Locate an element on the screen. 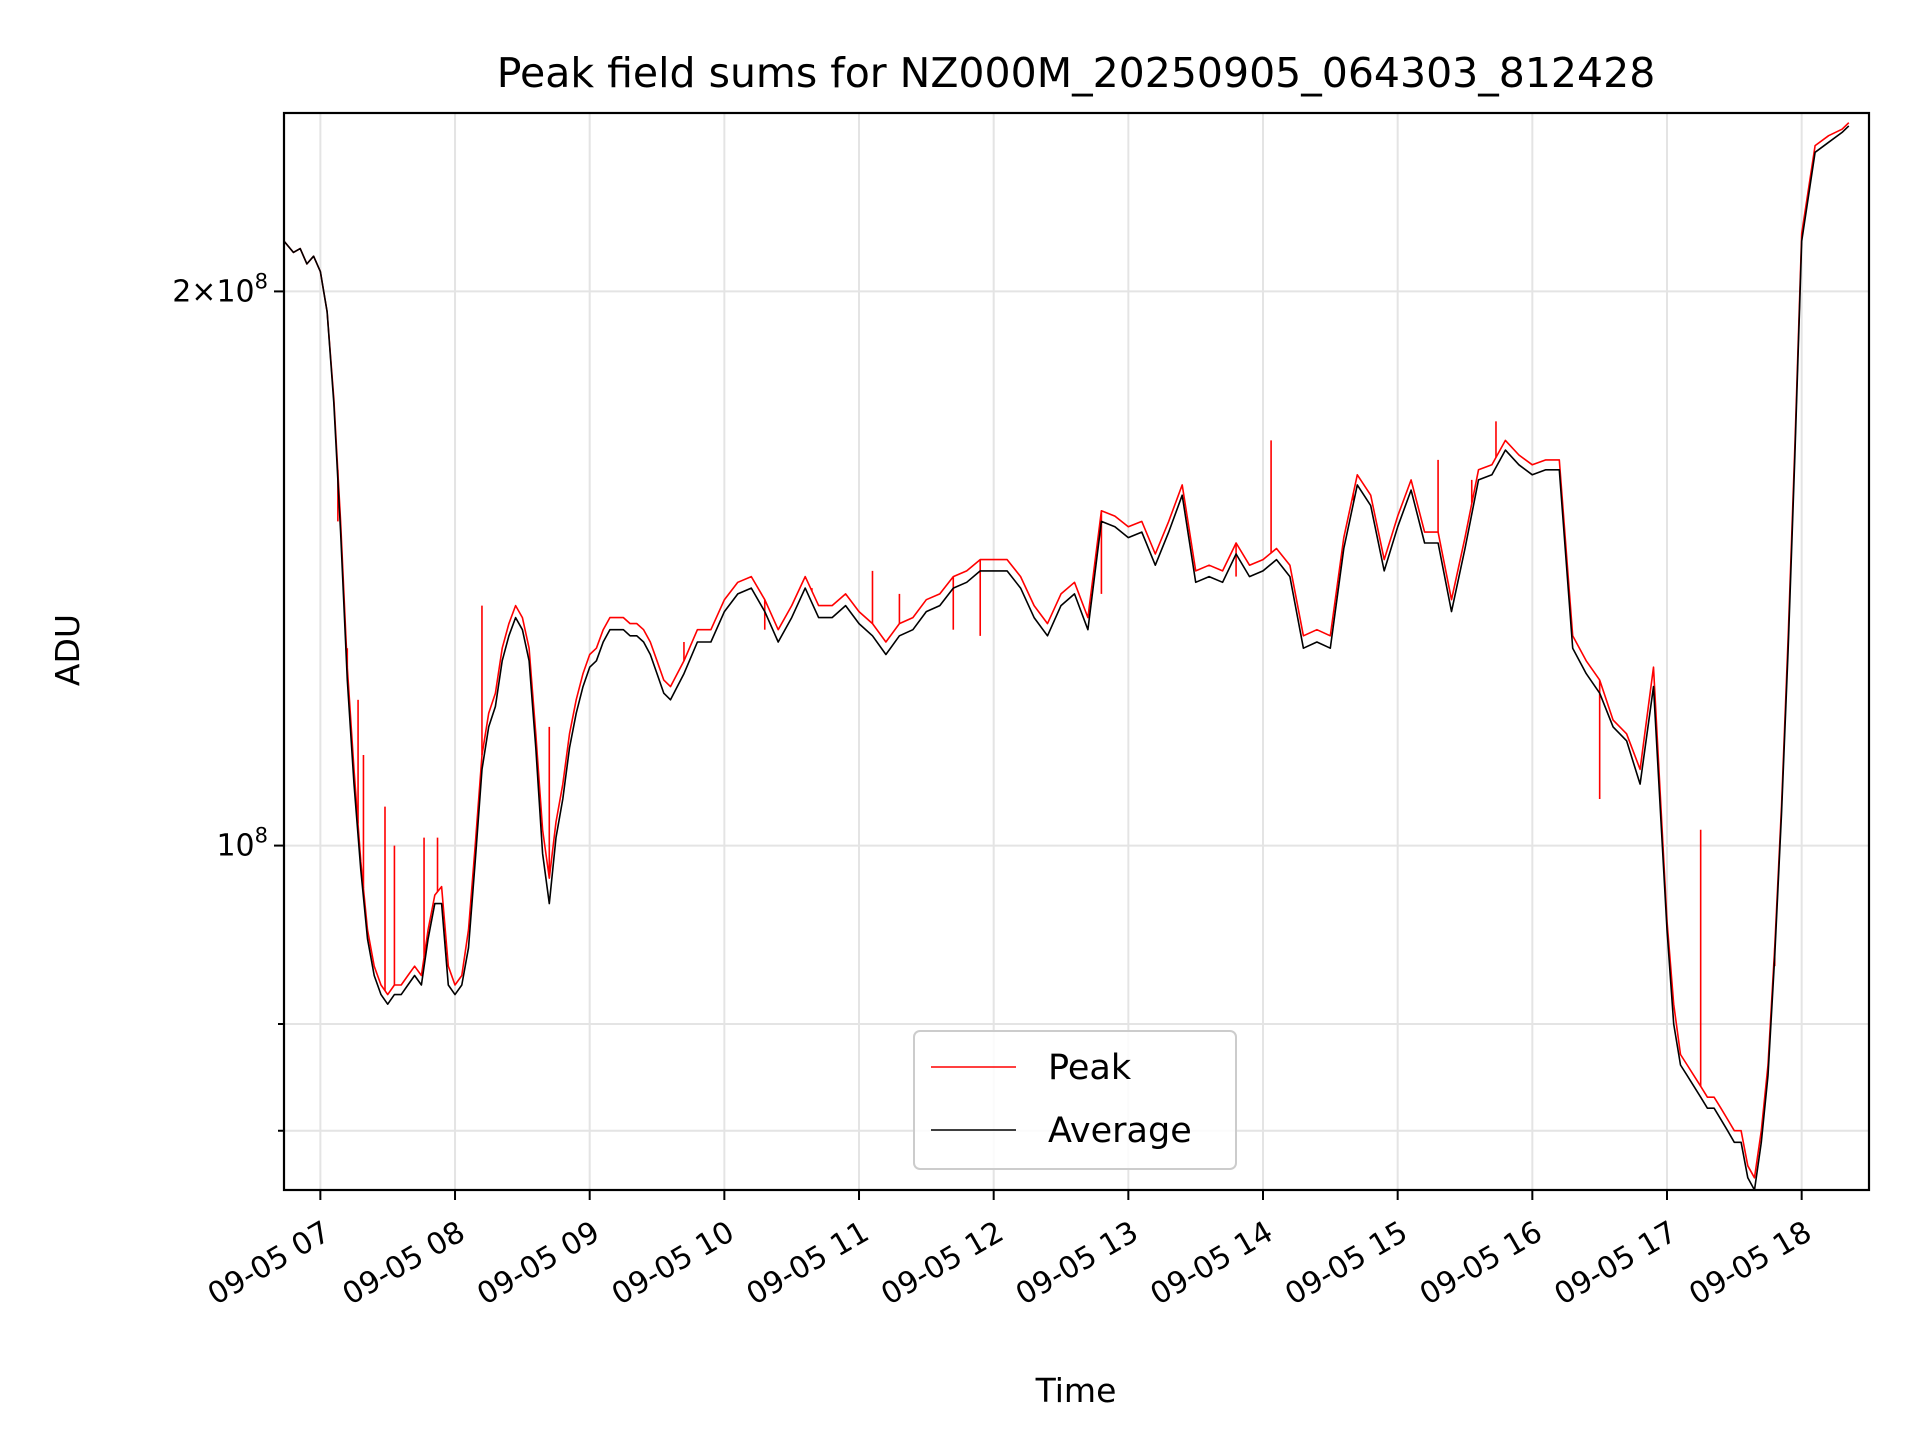 The image size is (1920, 1440). x-axis-label: Time is located at coordinates (1076, 1390).